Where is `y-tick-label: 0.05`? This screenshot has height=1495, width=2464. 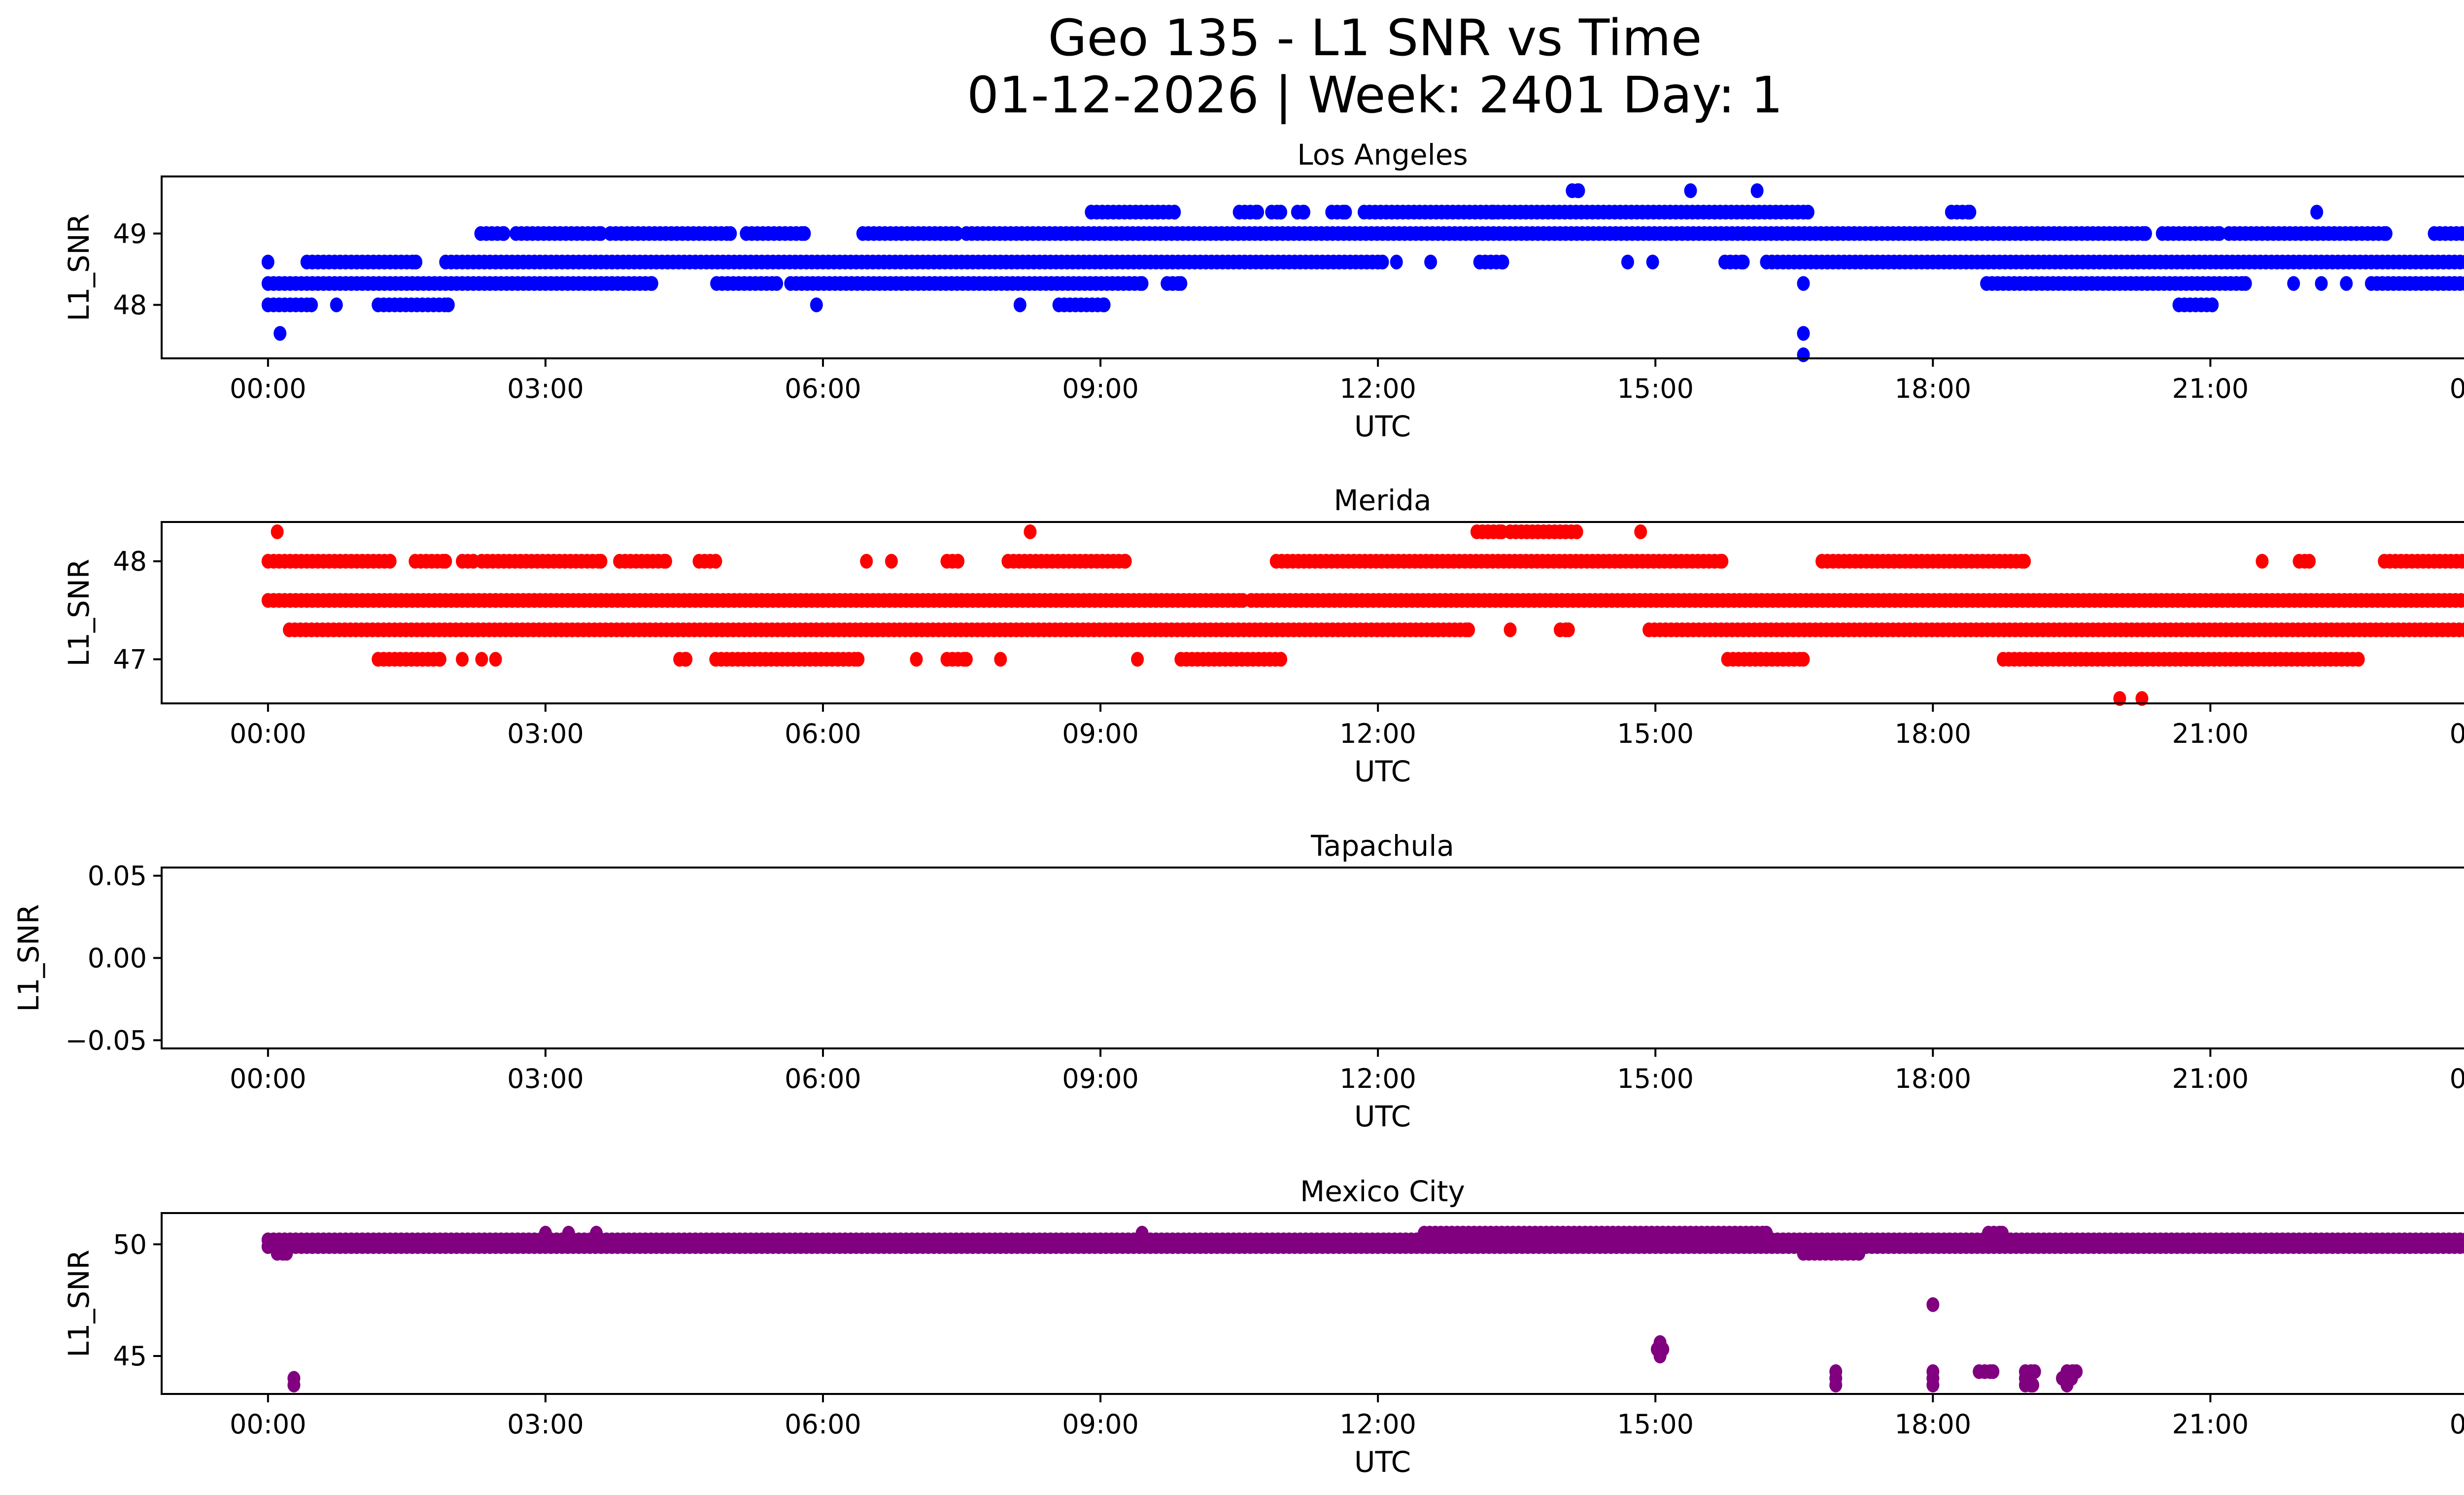
y-tick-label: 0.05 is located at coordinates (117, 876).